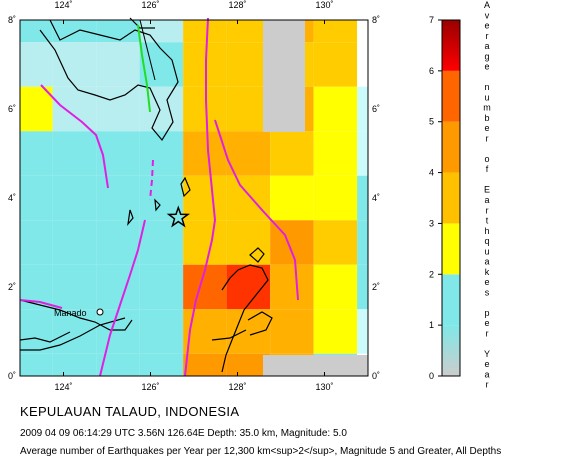  What do you see at coordinates (70, 313) in the screenshot?
I see `city-label: Manado` at bounding box center [70, 313].